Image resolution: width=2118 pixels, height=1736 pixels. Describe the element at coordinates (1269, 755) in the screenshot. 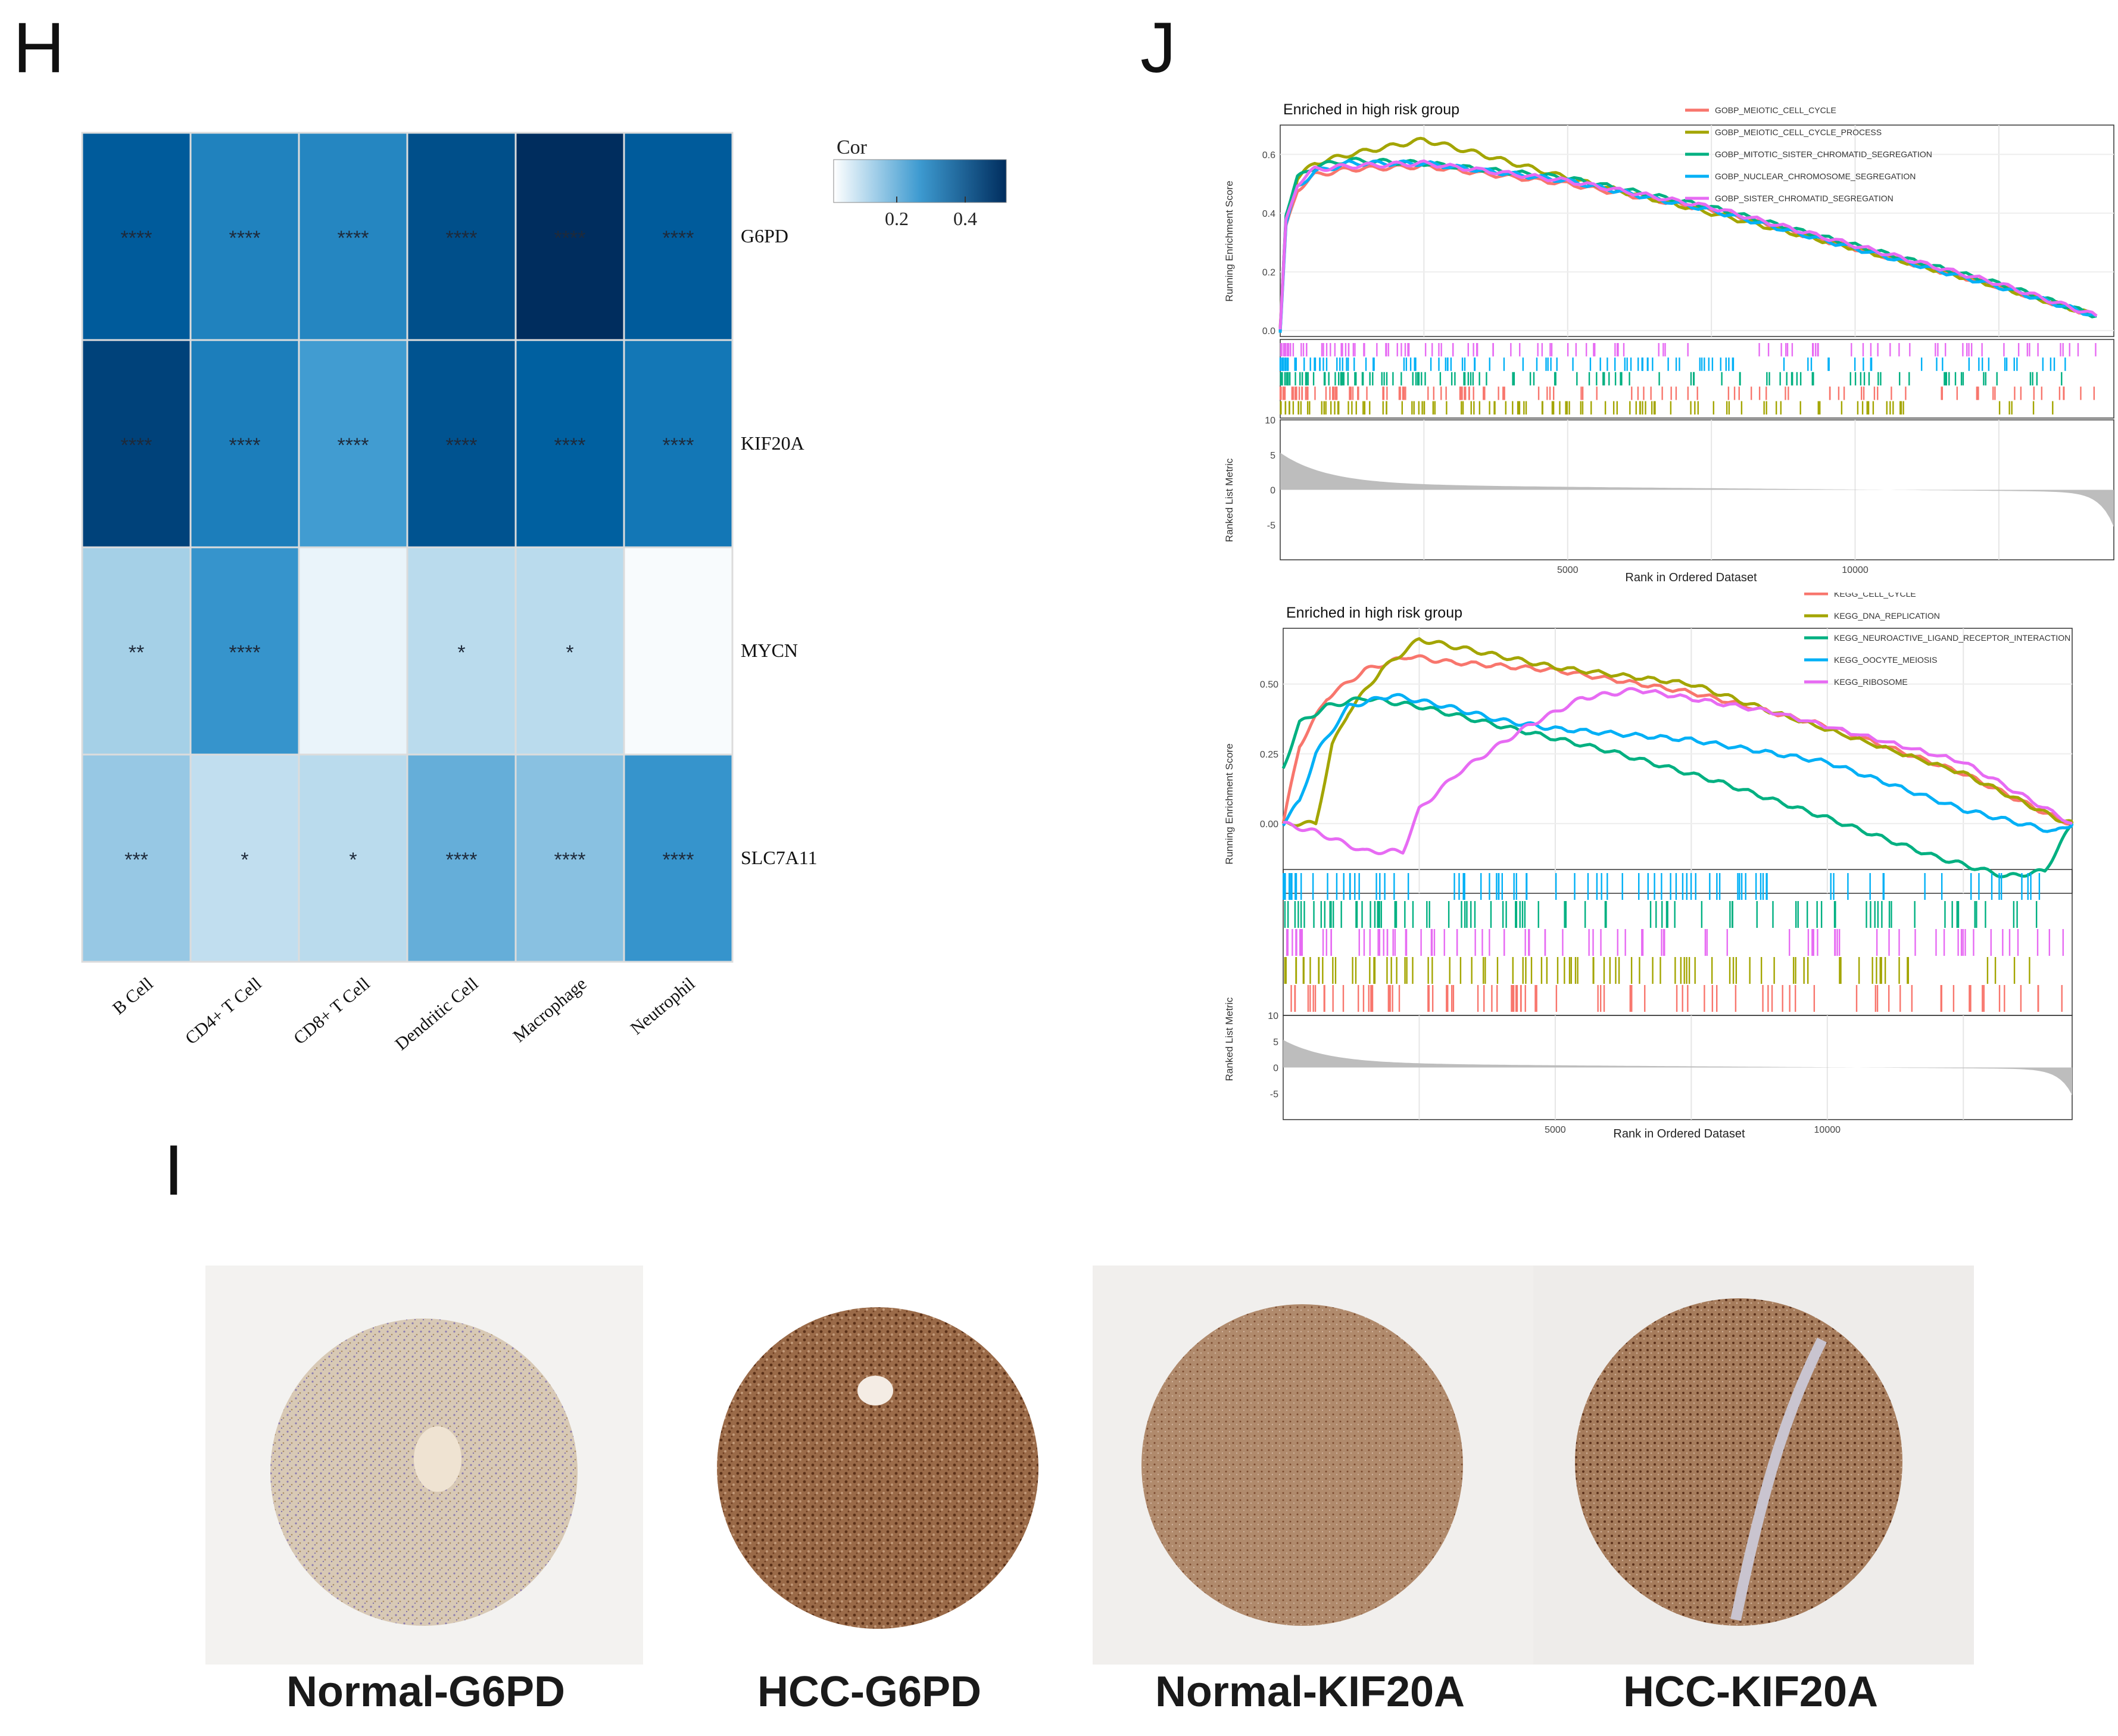

I see `y-tick-label: 0.25` at that location.